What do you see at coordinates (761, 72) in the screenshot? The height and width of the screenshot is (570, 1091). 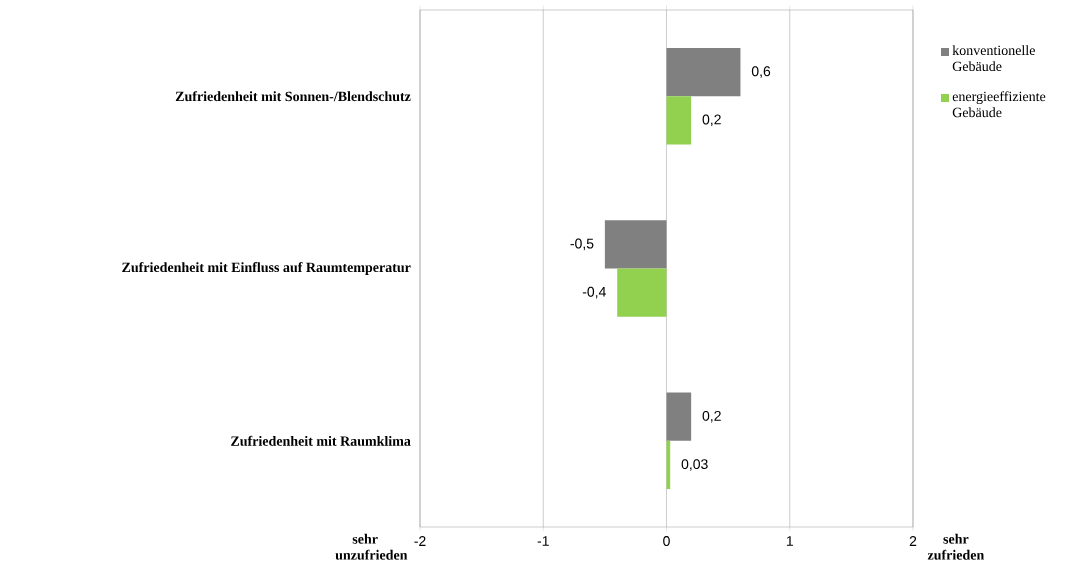 I see `data-label: 0,6` at bounding box center [761, 72].